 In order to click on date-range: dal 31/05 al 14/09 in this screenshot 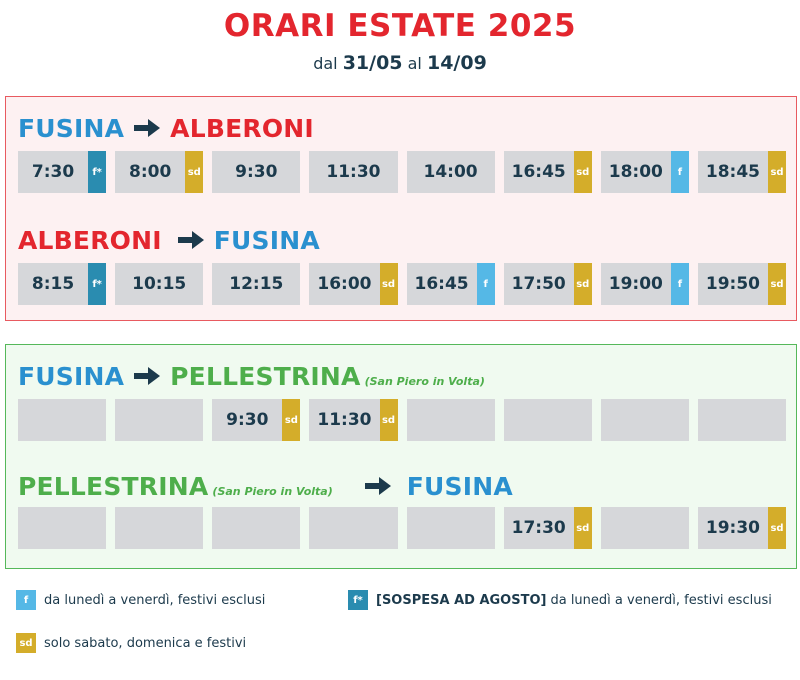, I will do `click(400, 63)`.